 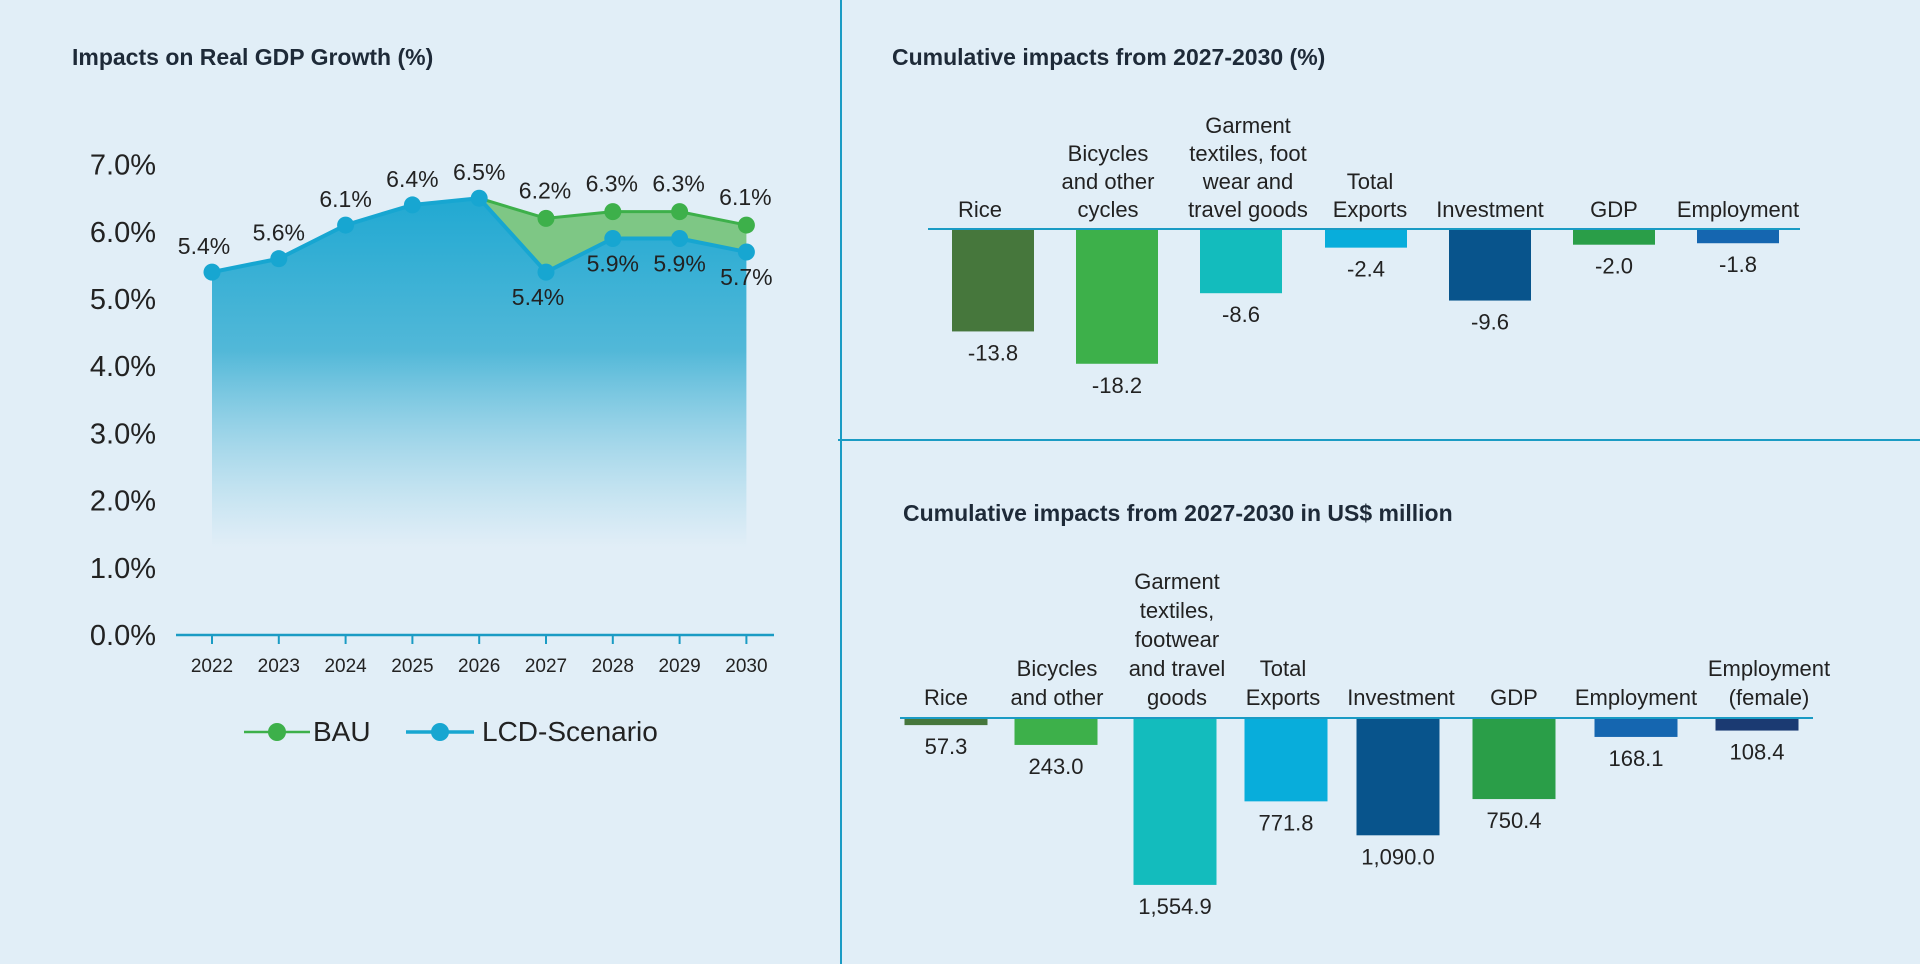 What do you see at coordinates (546, 666) in the screenshot?
I see `x-tick-label: 2027` at bounding box center [546, 666].